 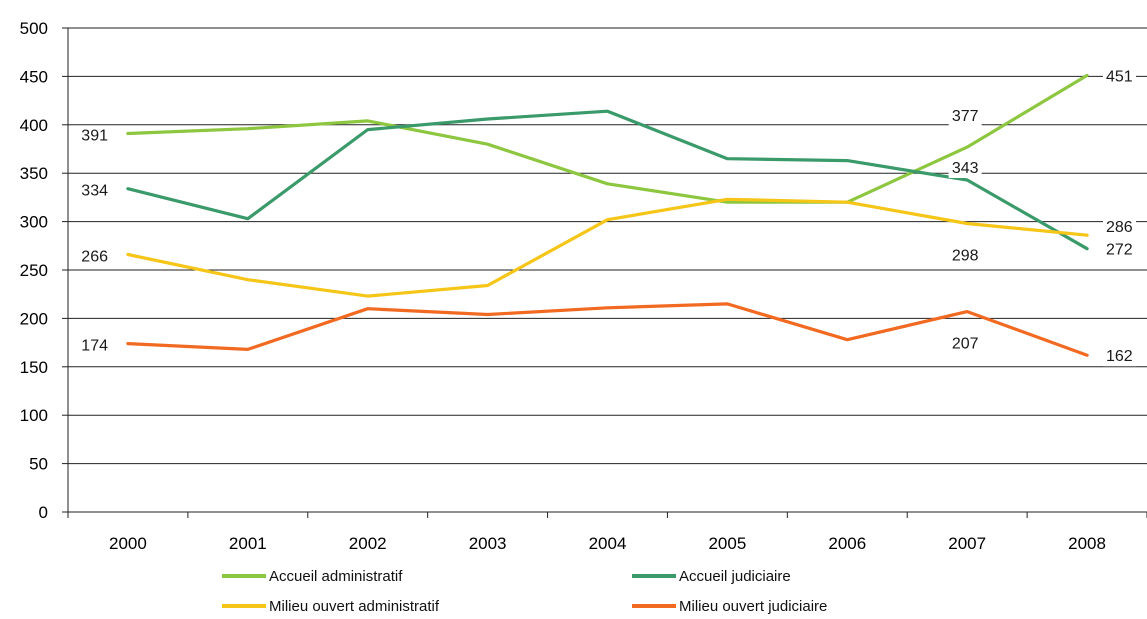 What do you see at coordinates (34, 76) in the screenshot?
I see `y-tick-label: 450` at bounding box center [34, 76].